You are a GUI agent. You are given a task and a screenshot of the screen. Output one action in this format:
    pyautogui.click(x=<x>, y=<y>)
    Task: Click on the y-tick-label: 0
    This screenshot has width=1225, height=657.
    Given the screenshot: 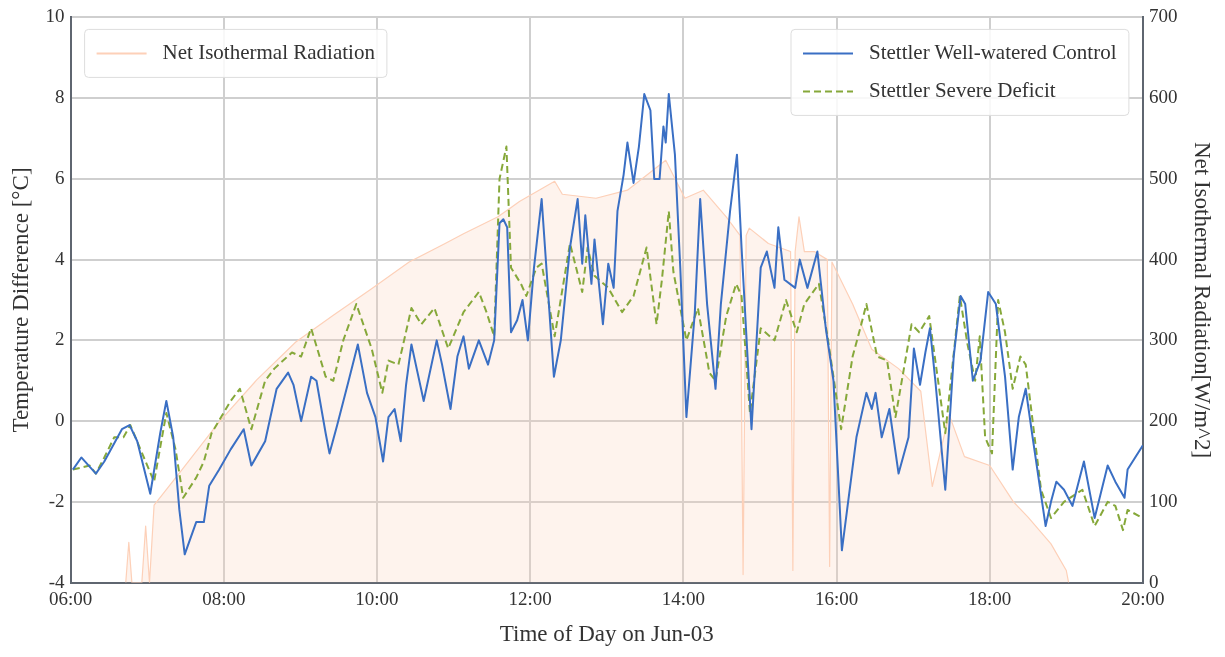 What is the action you would take?
    pyautogui.click(x=60, y=420)
    